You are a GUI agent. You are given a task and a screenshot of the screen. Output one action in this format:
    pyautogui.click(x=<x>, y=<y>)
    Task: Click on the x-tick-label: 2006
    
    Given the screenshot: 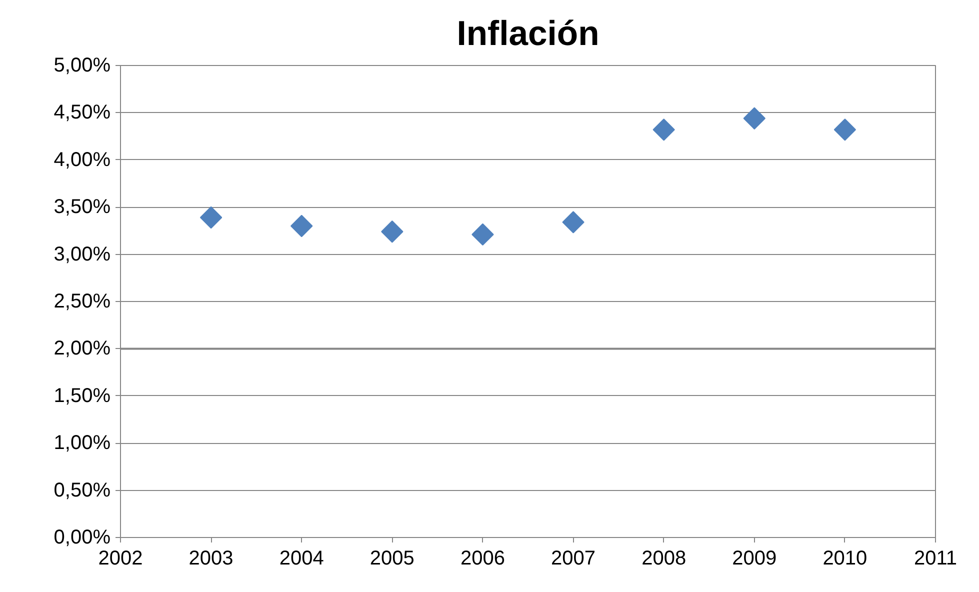 What is the action you would take?
    pyautogui.click(x=482, y=559)
    